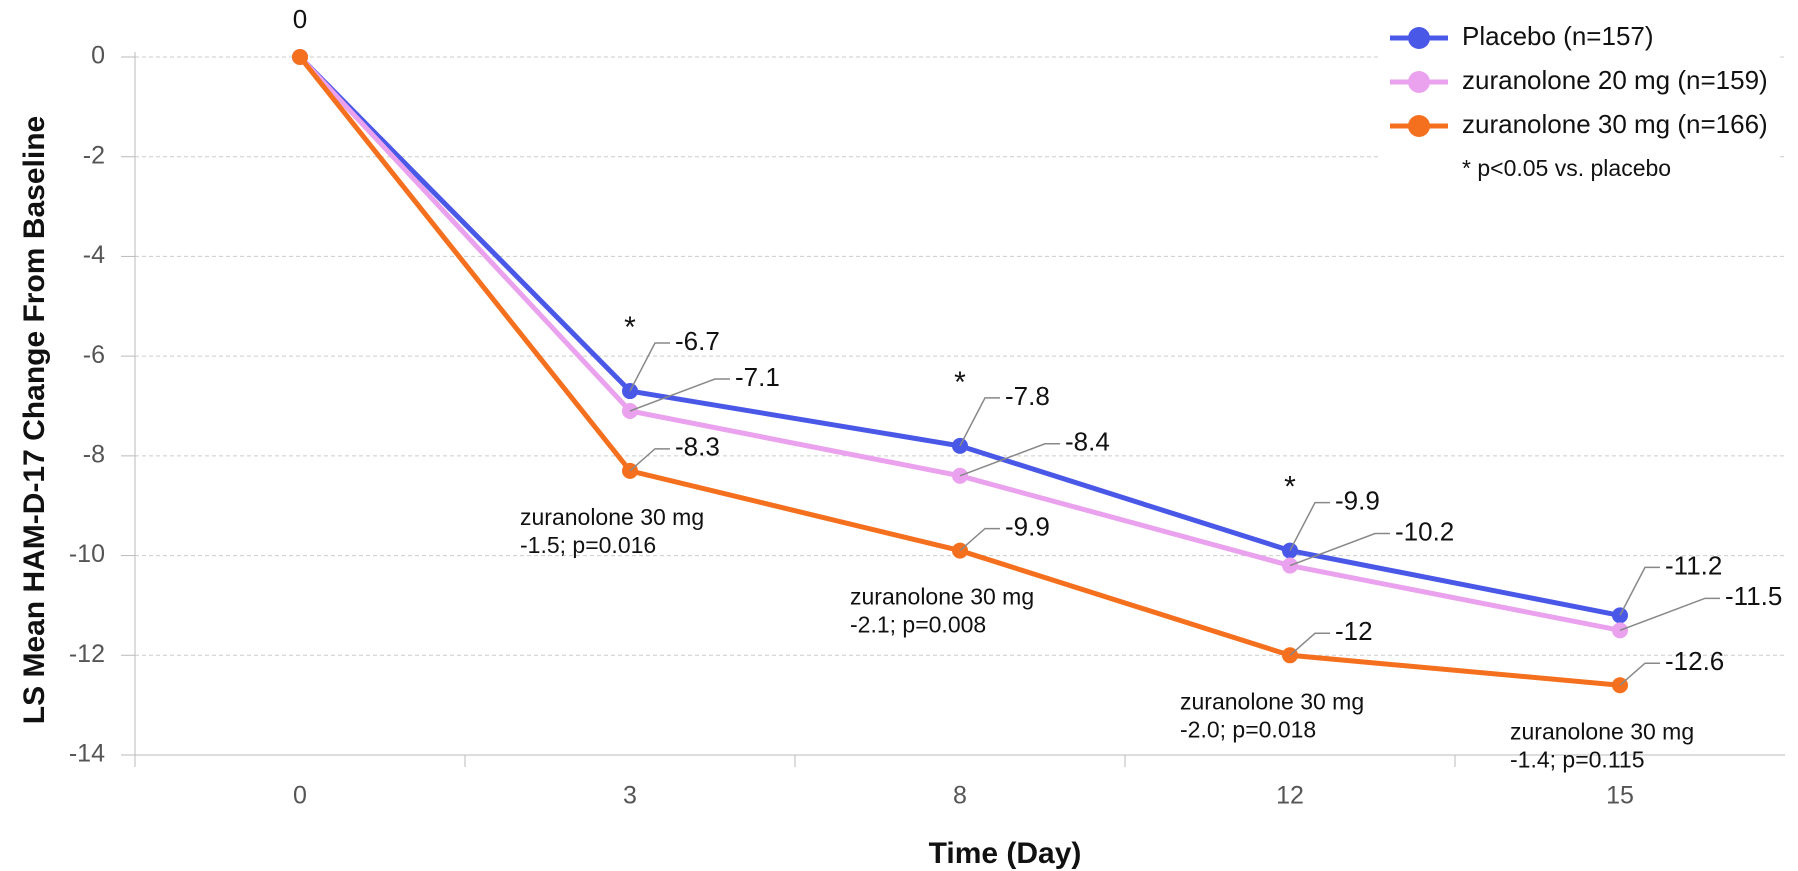 This screenshot has width=1798, height=871. Describe the element at coordinates (697, 447) in the screenshot. I see `data-label: -8.3` at that location.